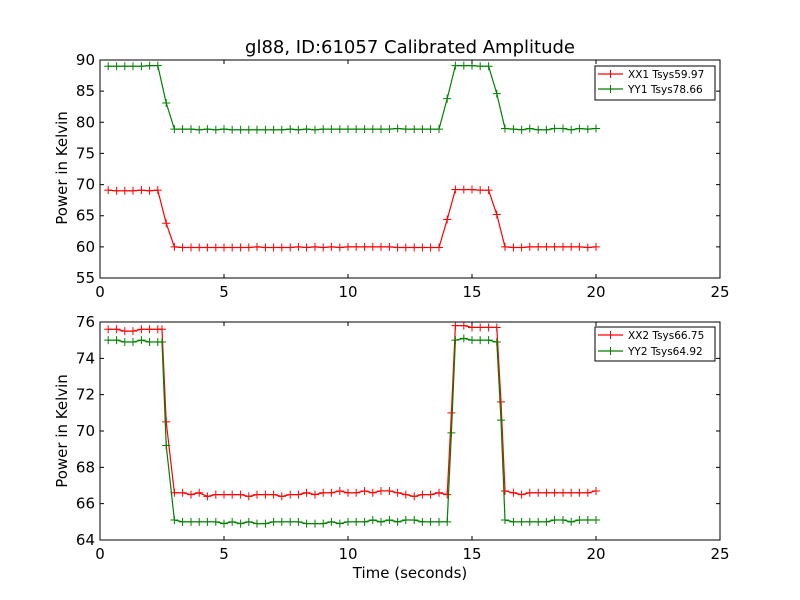 This screenshot has width=800, height=600. I want to click on bottom-x-axis-label: Time (seconds), so click(410, 573).